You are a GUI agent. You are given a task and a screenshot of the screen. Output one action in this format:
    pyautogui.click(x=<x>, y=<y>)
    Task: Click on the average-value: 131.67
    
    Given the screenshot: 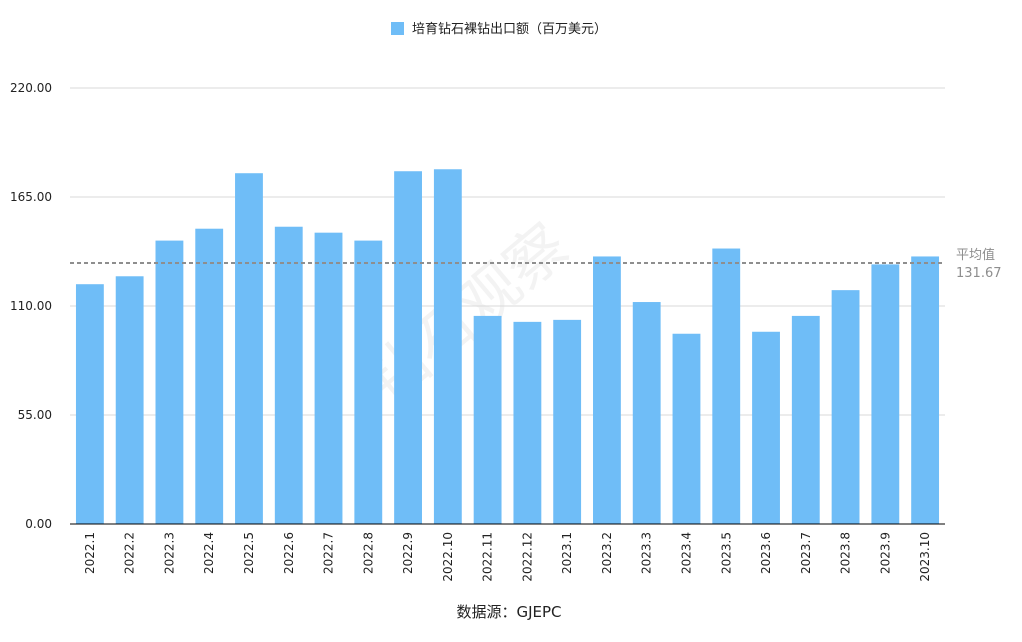 What is the action you would take?
    pyautogui.click(x=979, y=273)
    